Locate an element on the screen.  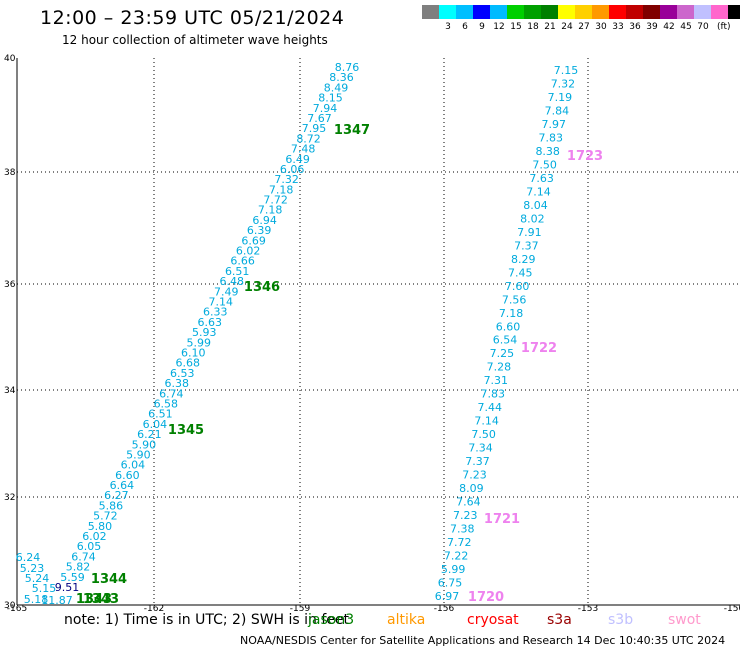
swh-value: 8.72 is located at coordinates (308, 138).